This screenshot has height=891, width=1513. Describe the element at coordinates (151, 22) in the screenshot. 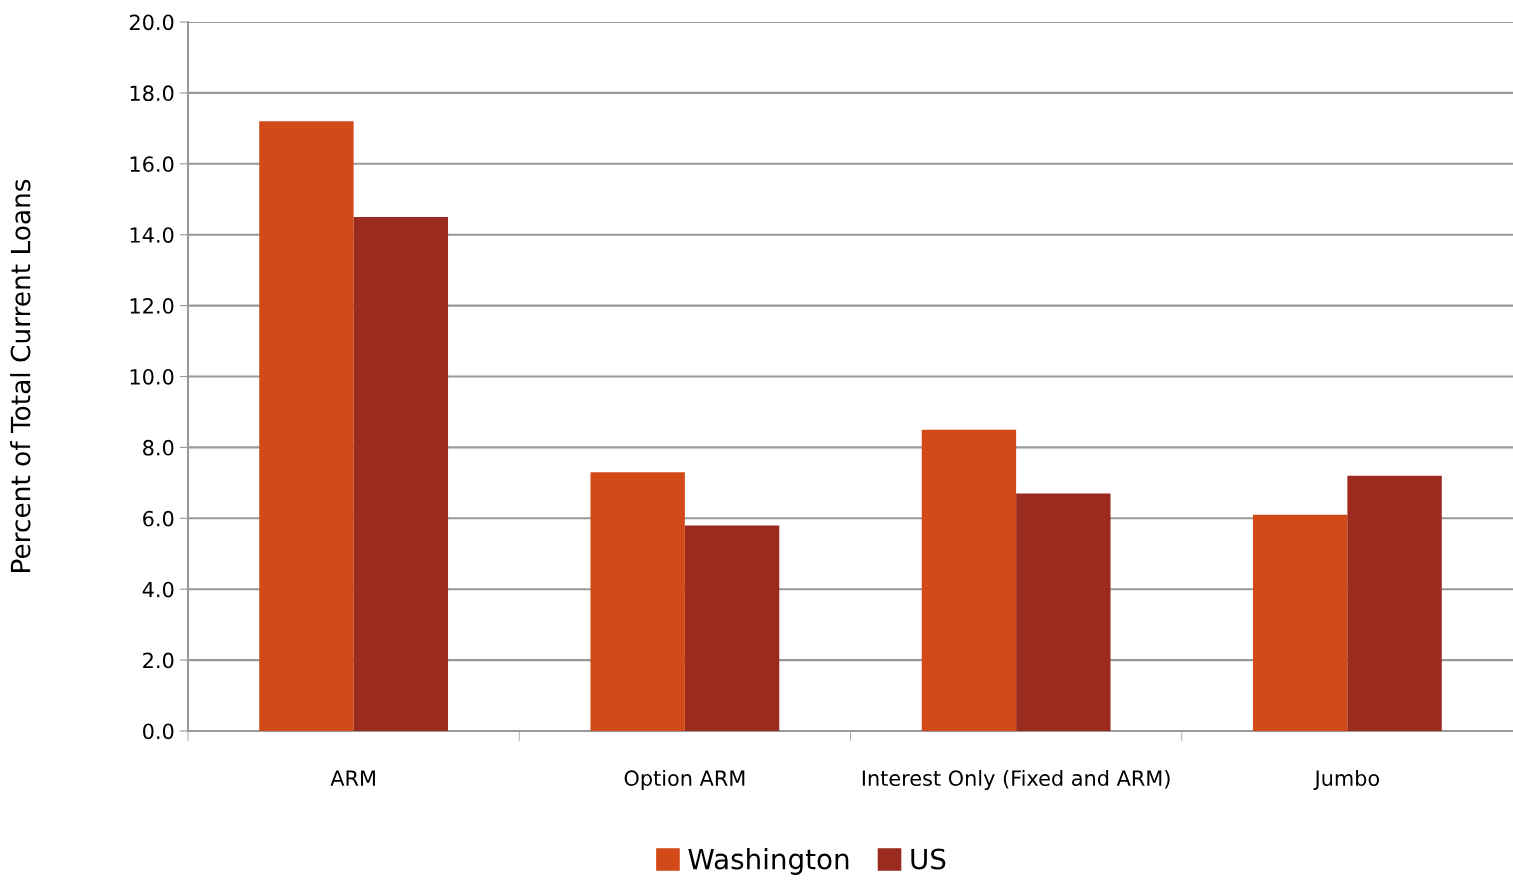

I see `y-tick-label: 20.0` at that location.